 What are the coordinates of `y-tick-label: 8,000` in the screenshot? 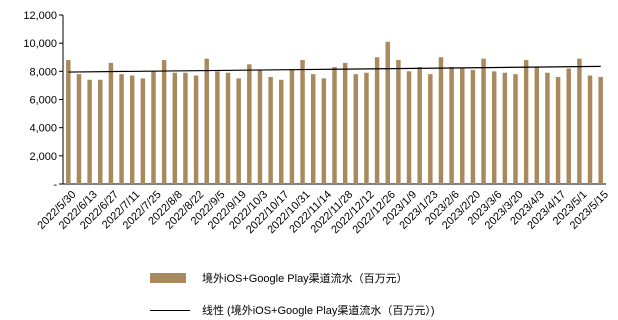 It's located at (43, 72).